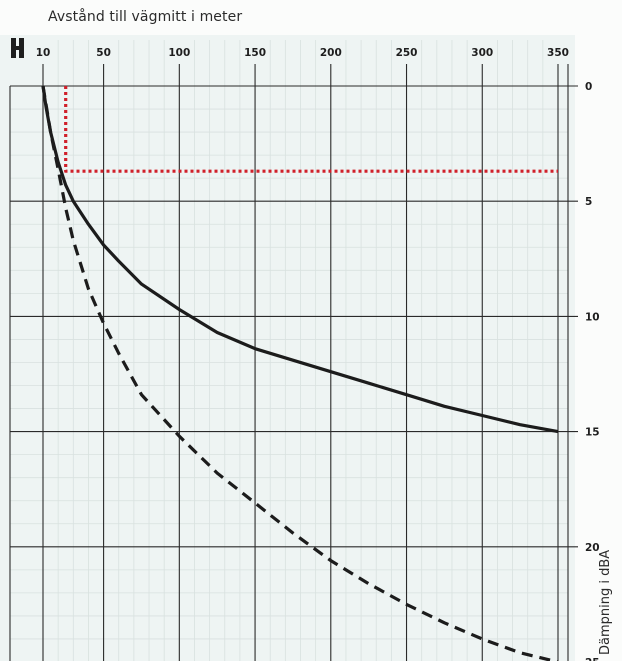 The height and width of the screenshot is (661, 622). I want to click on x-axis-title: Avstånd till vägmitt i meter, so click(145, 17).